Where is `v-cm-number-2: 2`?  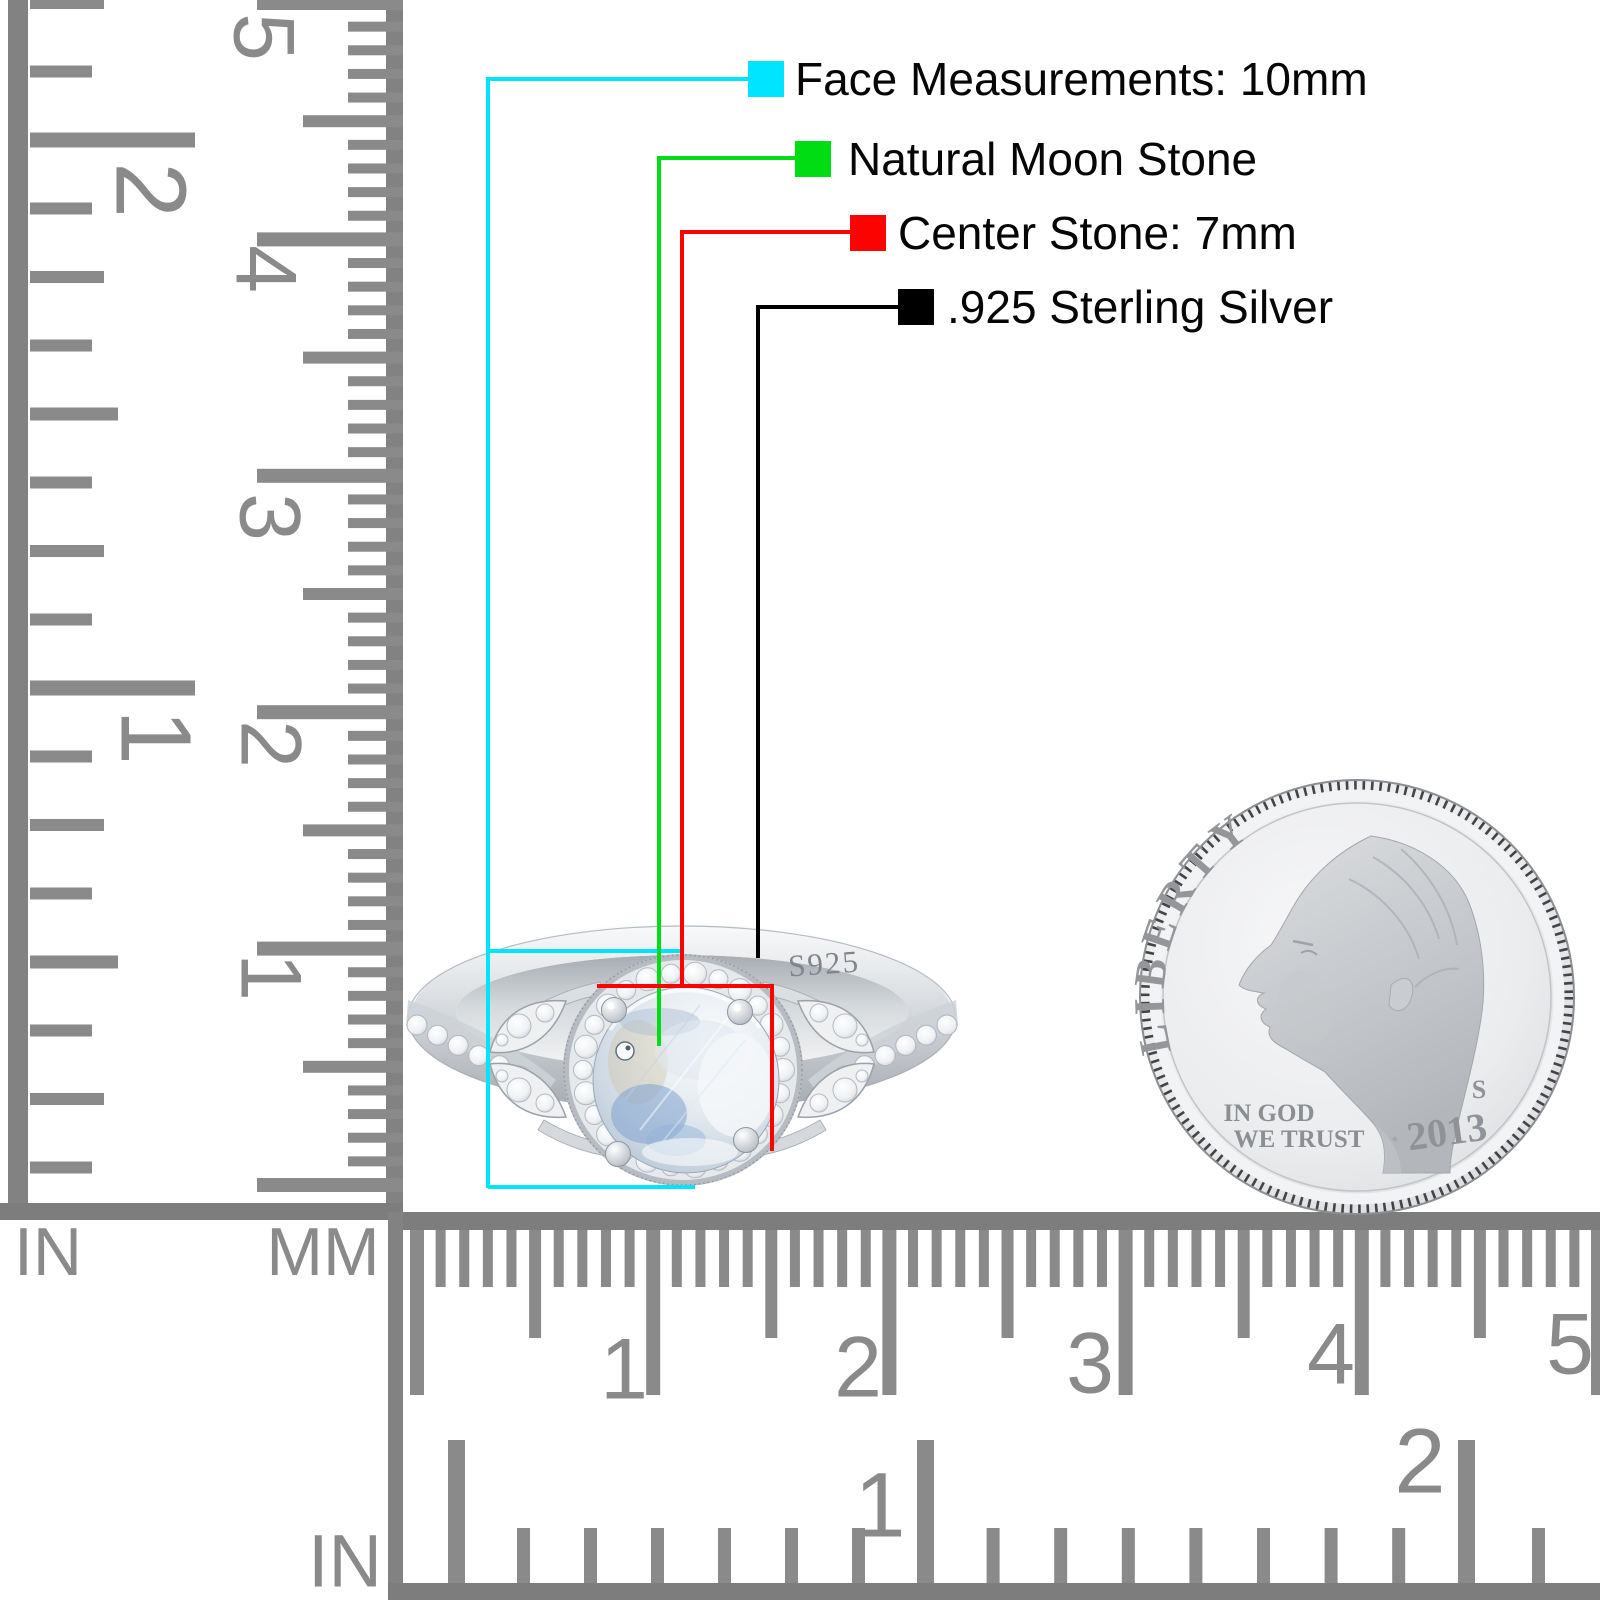 v-cm-number-2: 2 is located at coordinates (270, 744).